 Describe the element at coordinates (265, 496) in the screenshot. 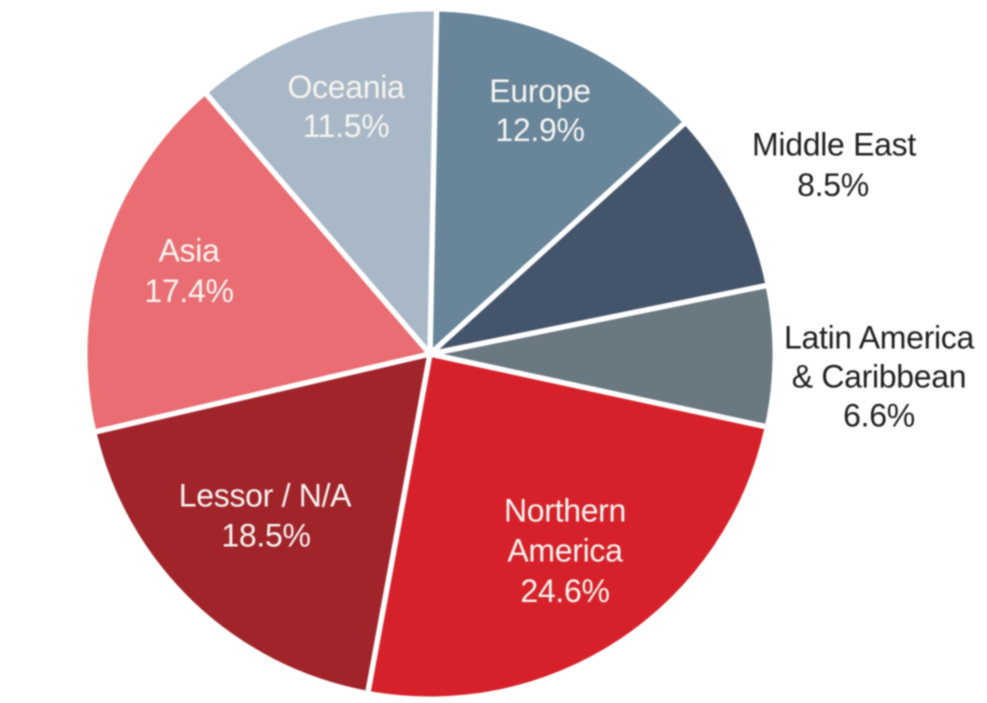

I see `svg-text: Lessor / N/A` at that location.